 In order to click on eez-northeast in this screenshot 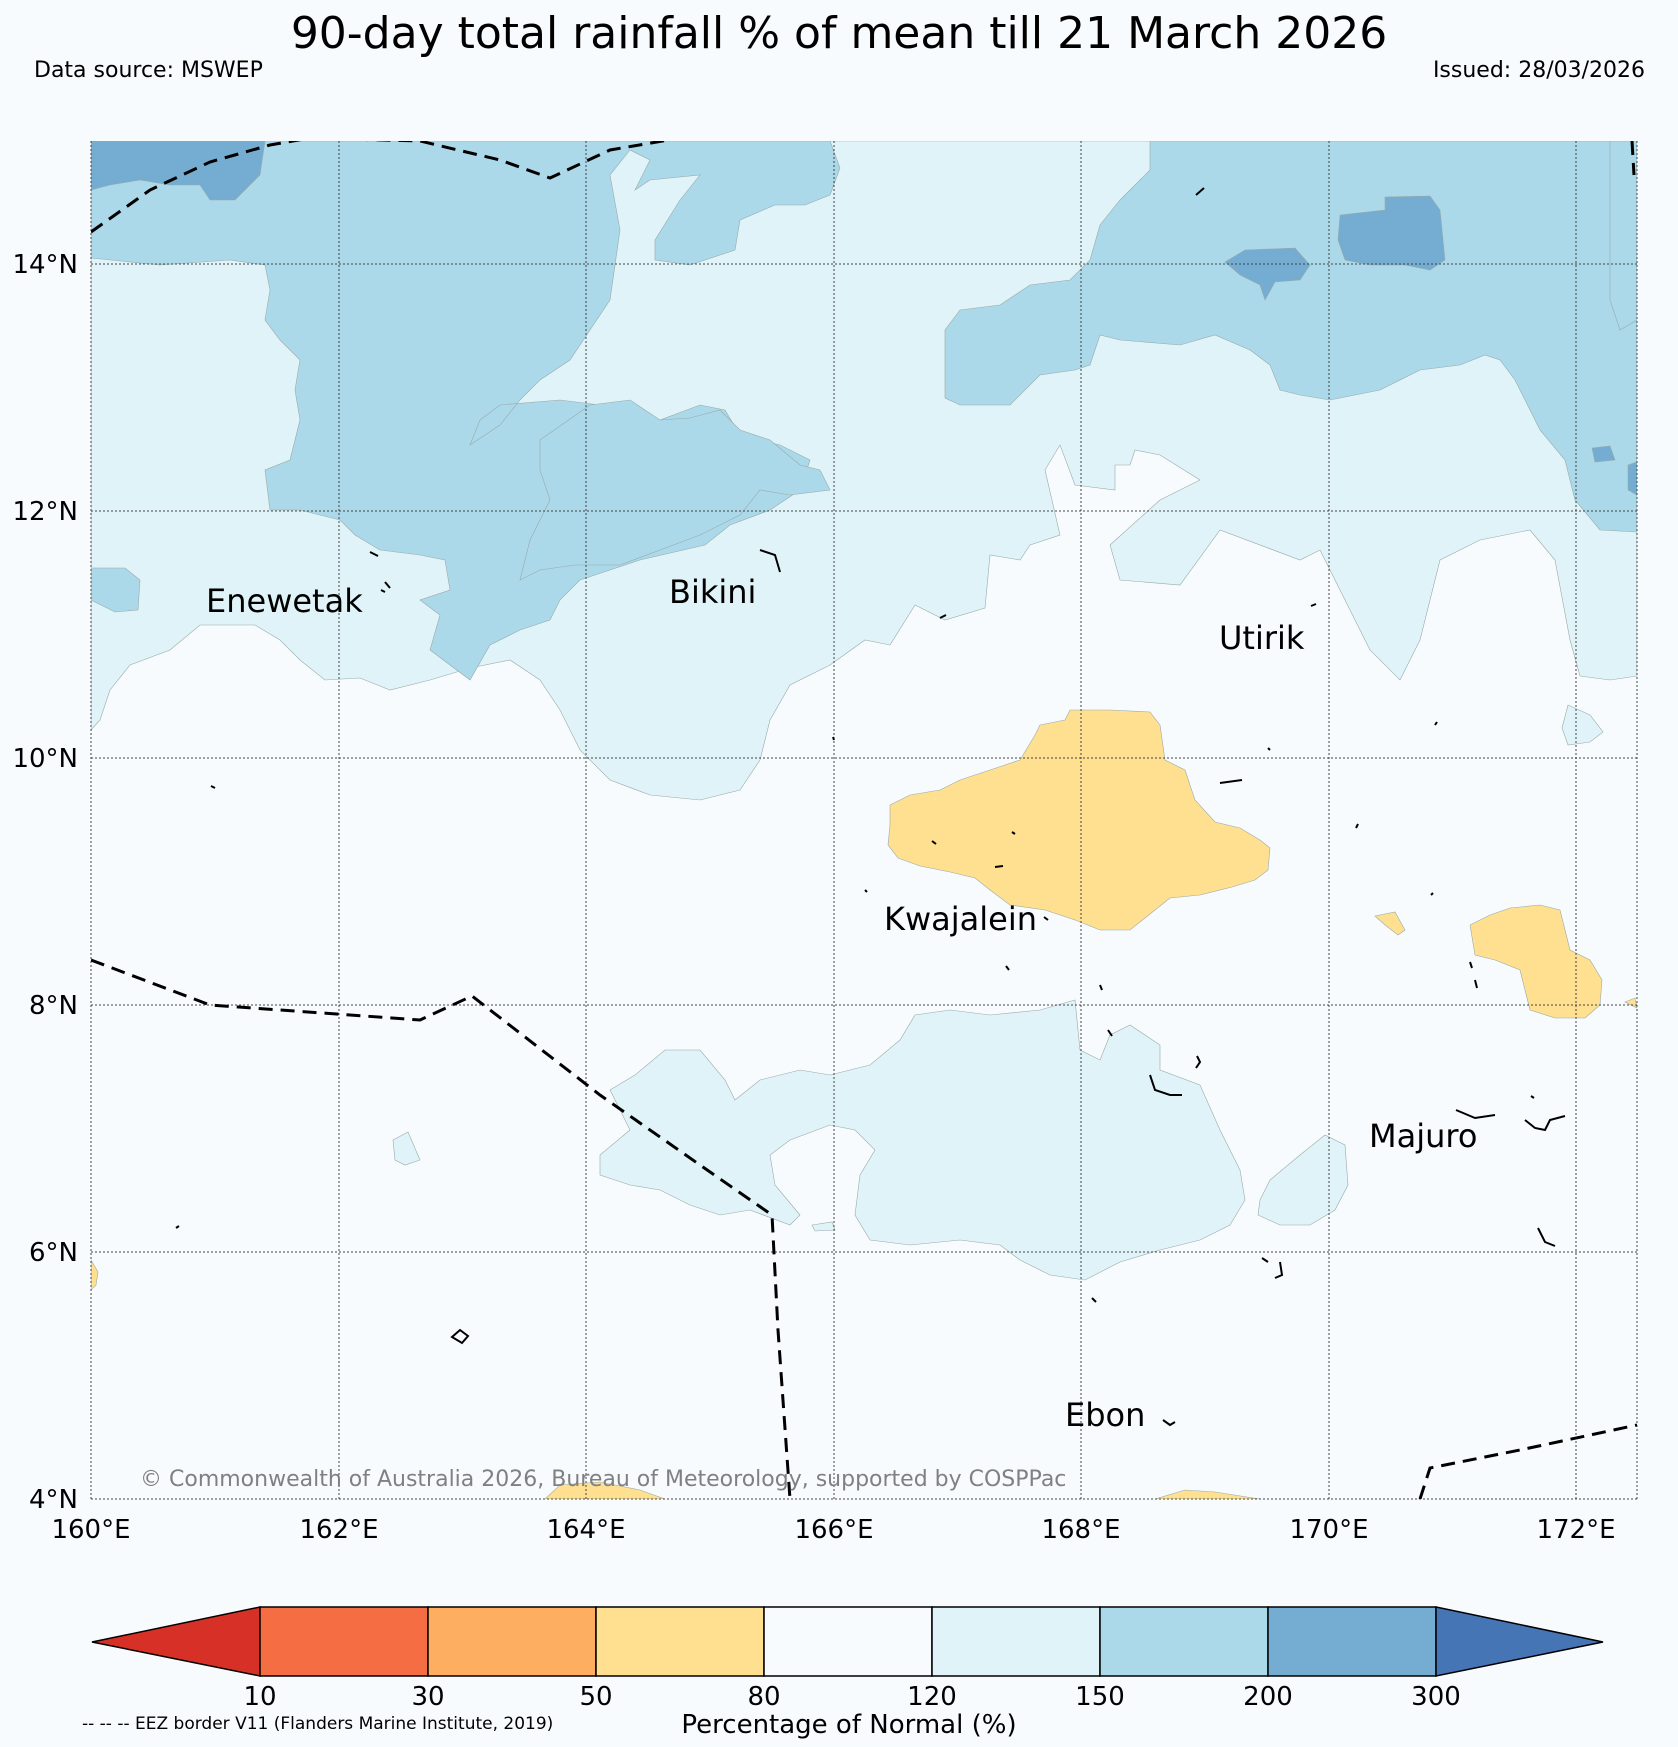, I will do `click(1633, 158)`.